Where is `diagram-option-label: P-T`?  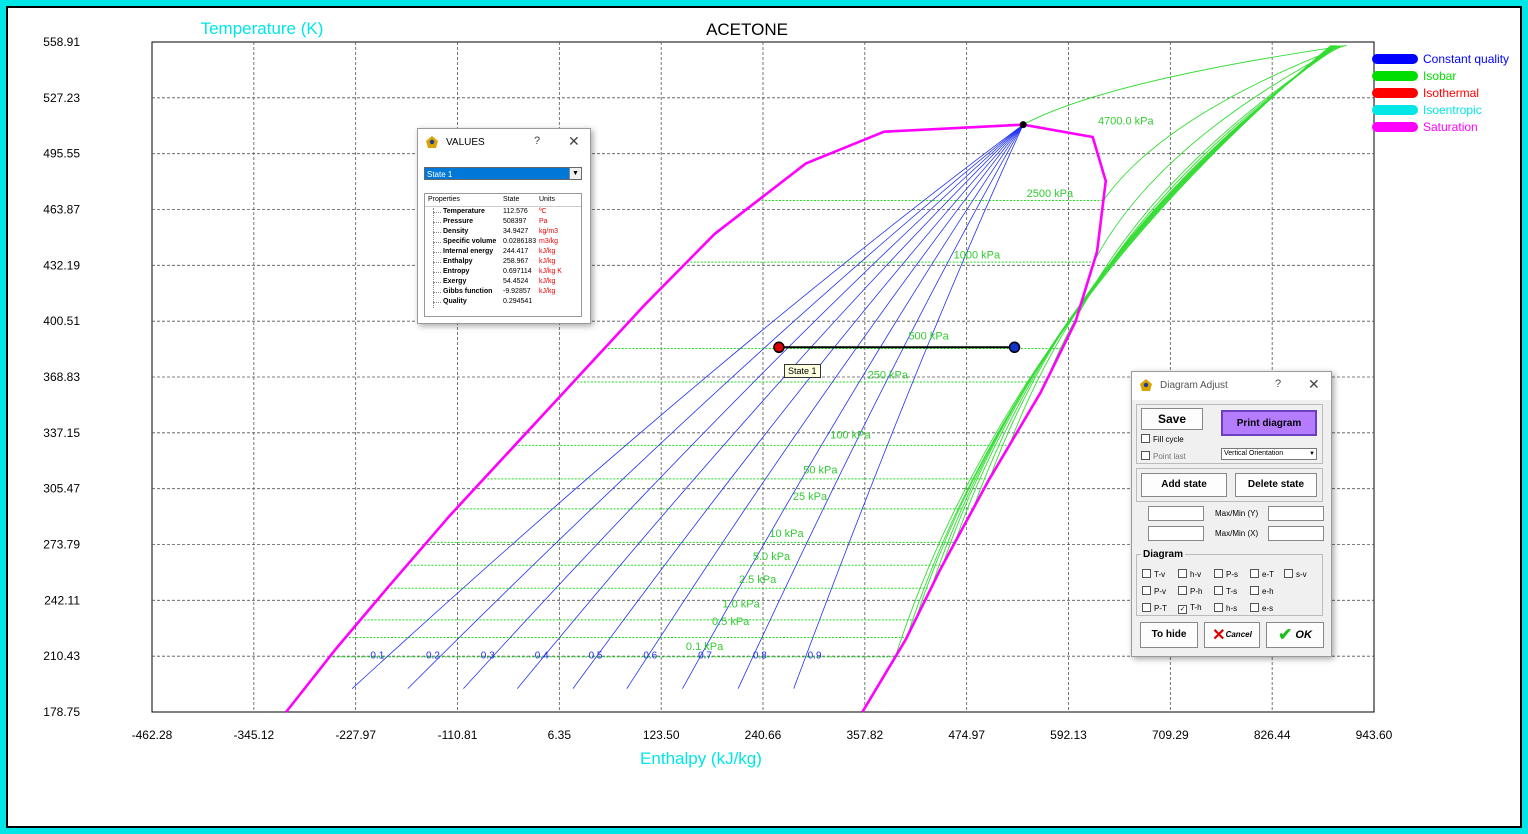
diagram-option-label: P-T is located at coordinates (1160, 608).